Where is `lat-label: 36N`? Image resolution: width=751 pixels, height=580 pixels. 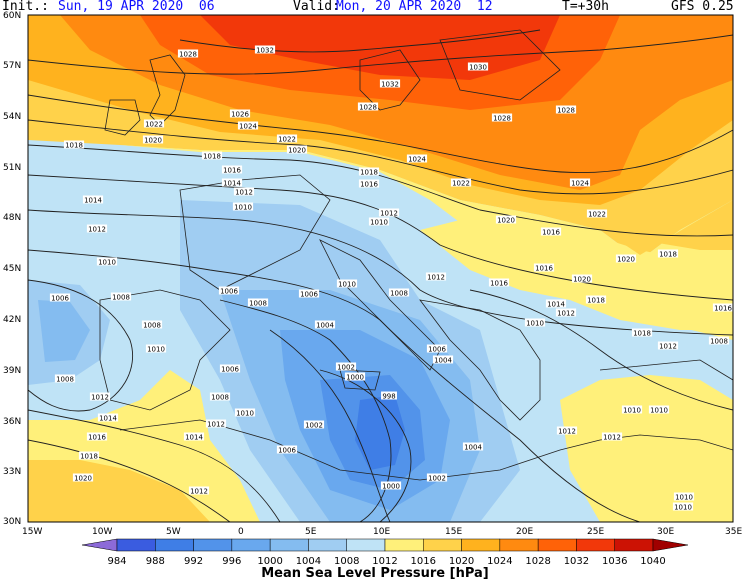 lat-label: 36N is located at coordinates (12, 422).